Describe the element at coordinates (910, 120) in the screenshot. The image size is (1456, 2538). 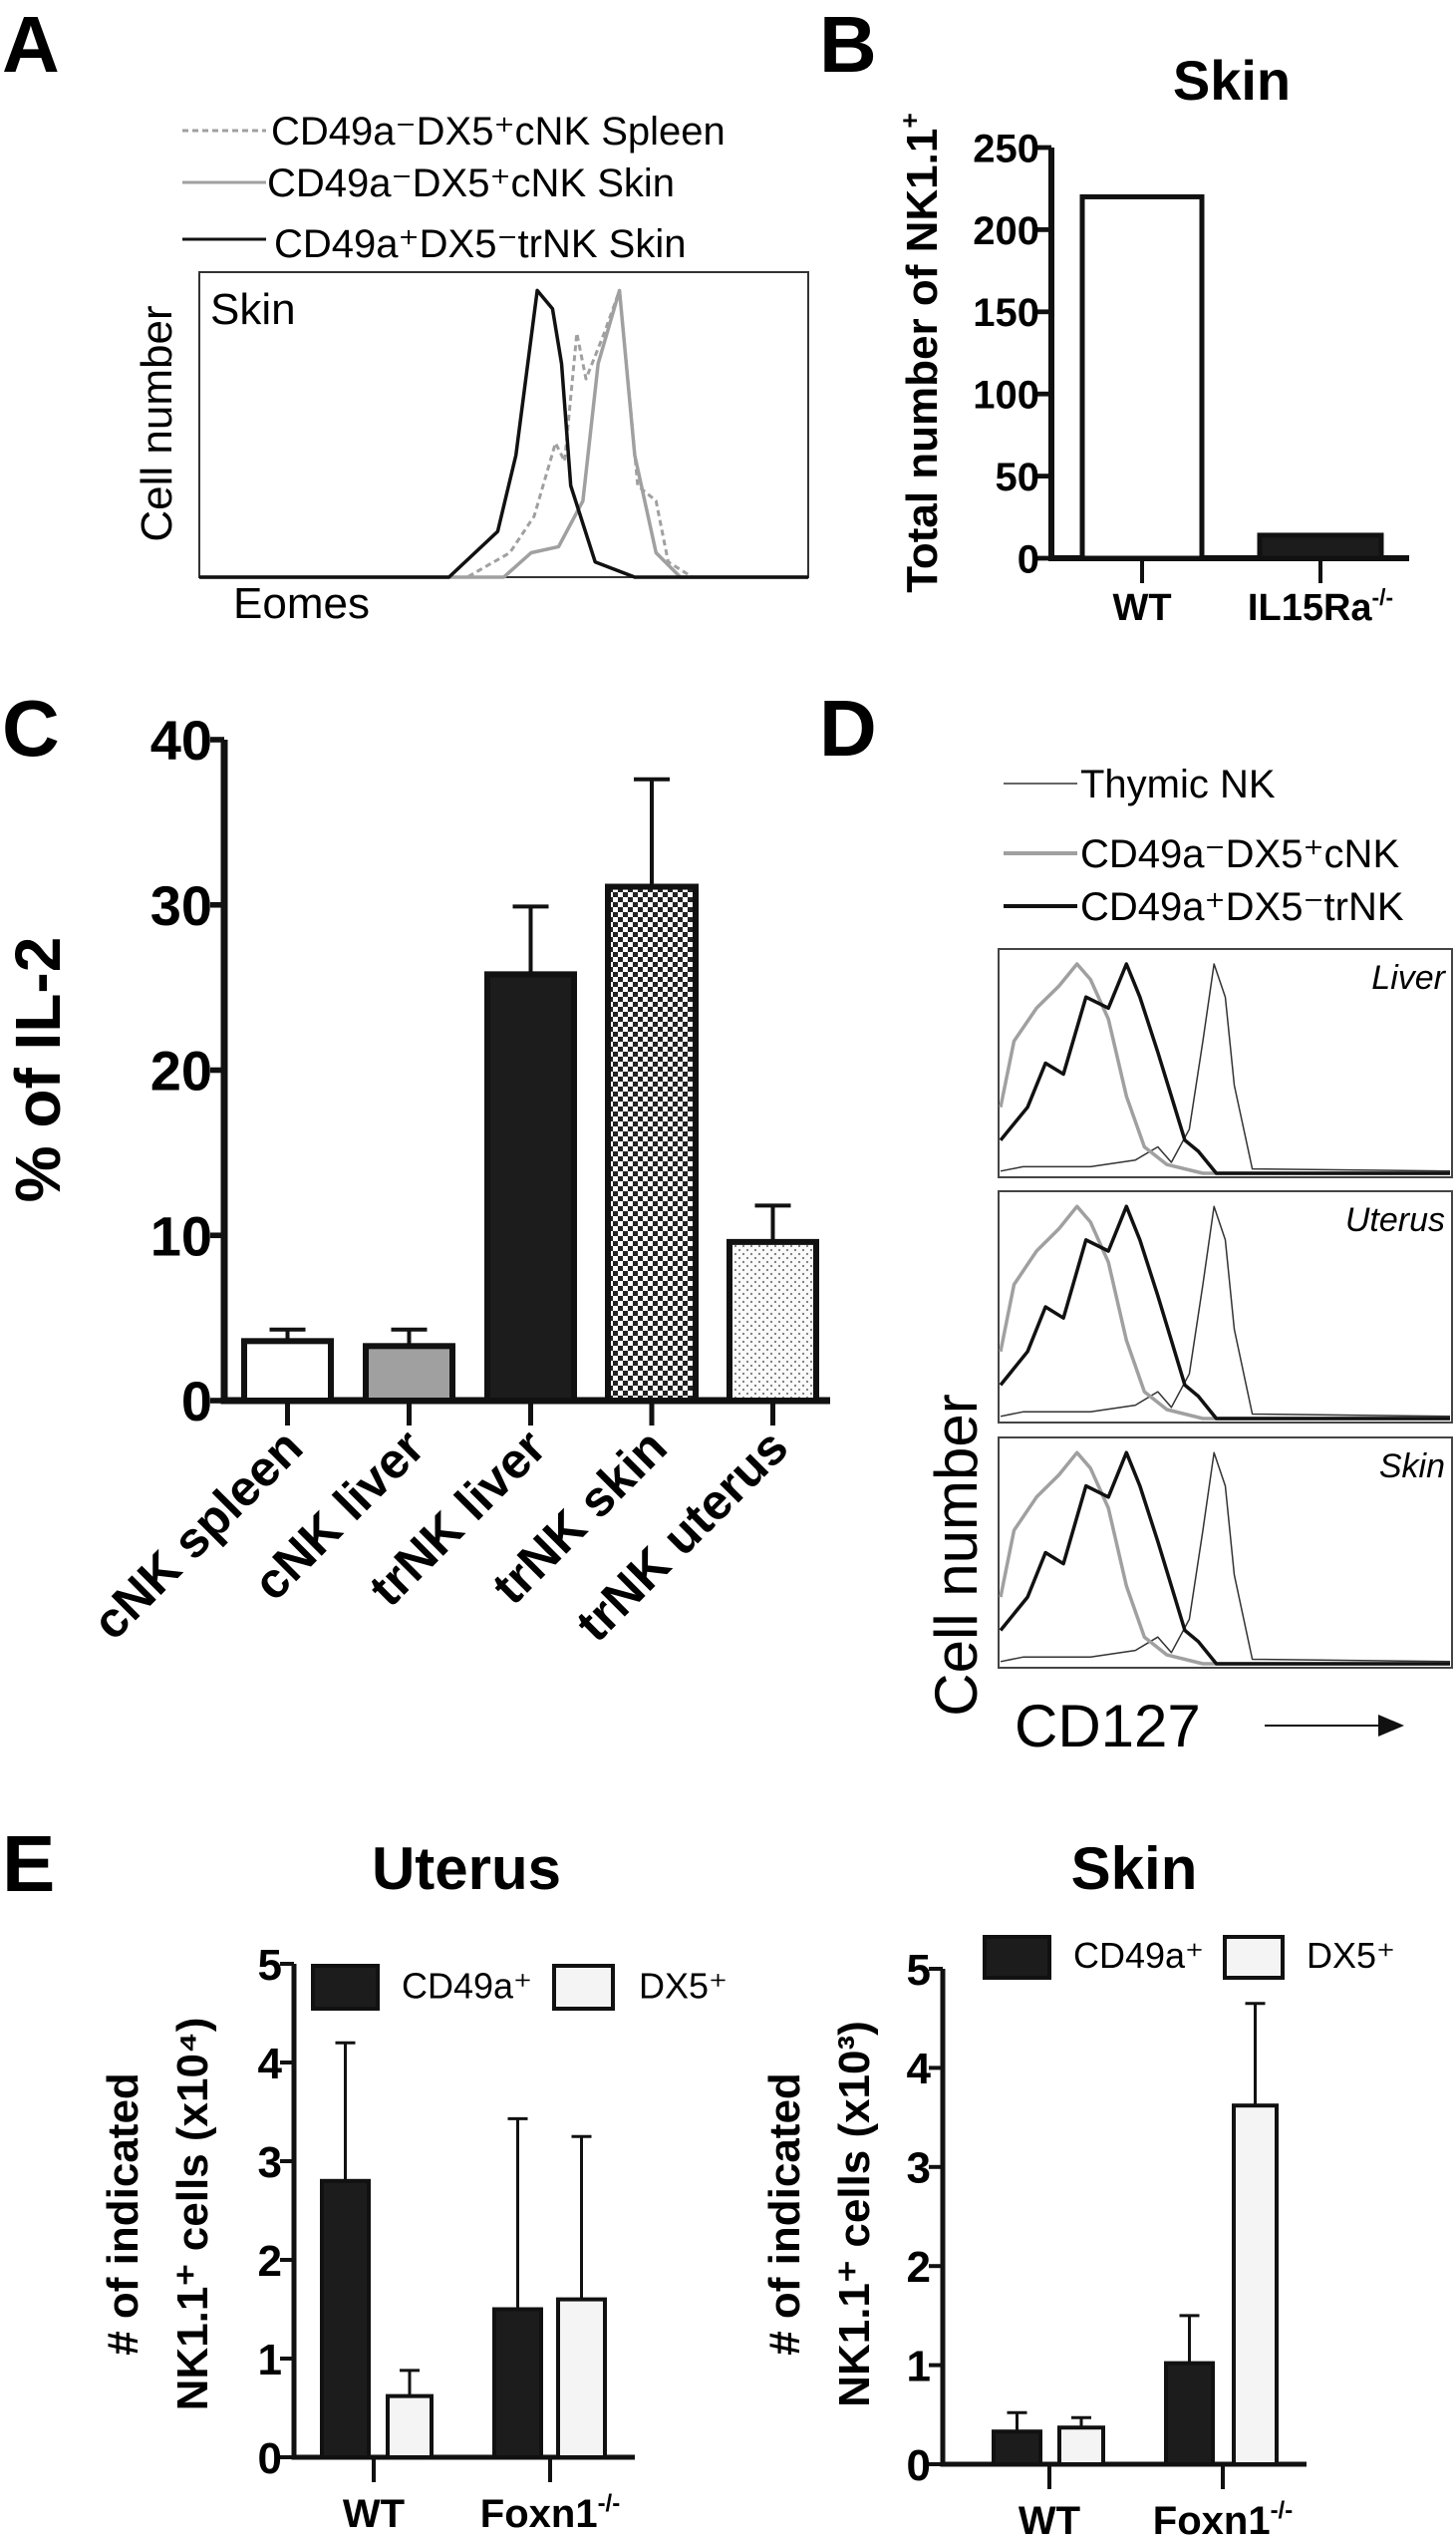
I see `chart-b-ylabel-sup: +` at that location.